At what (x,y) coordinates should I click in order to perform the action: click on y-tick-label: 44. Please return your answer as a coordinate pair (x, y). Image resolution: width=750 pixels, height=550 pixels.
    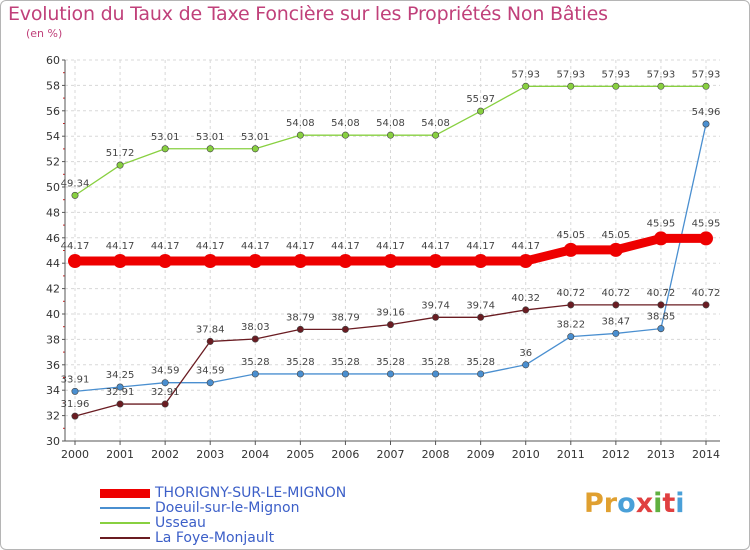
    Looking at the image, I should click on (53, 263).